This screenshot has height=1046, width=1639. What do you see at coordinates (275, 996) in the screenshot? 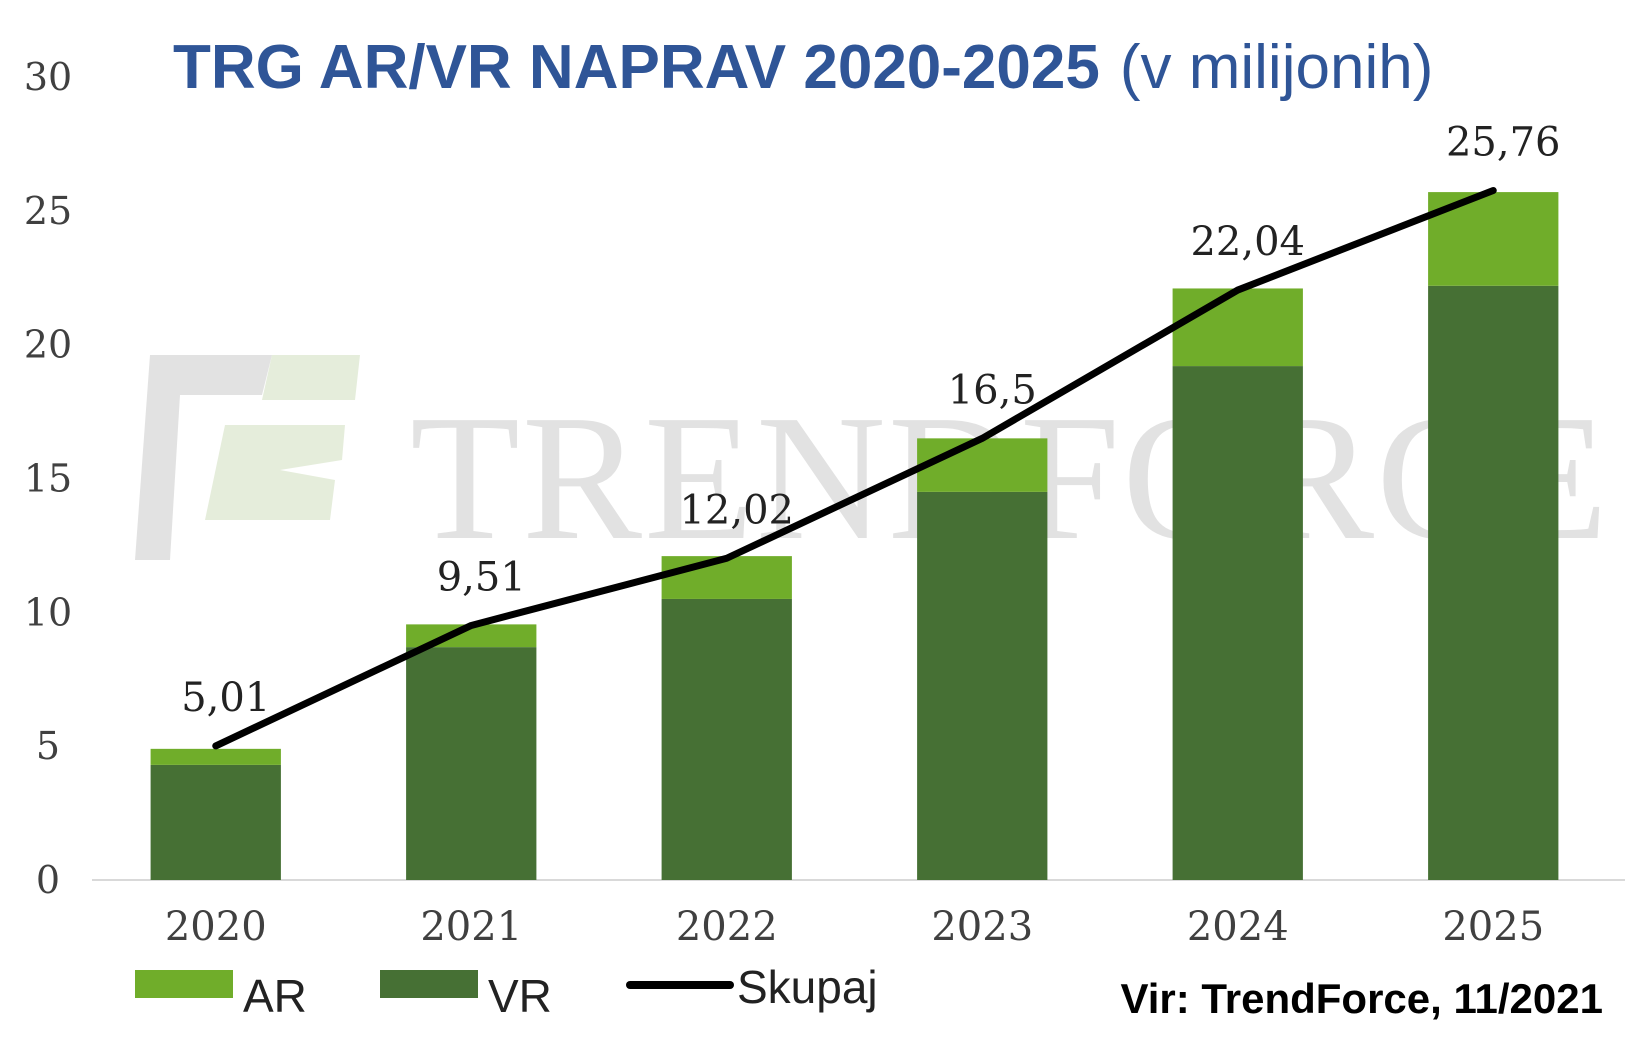
I see `legend-label: AR` at bounding box center [275, 996].